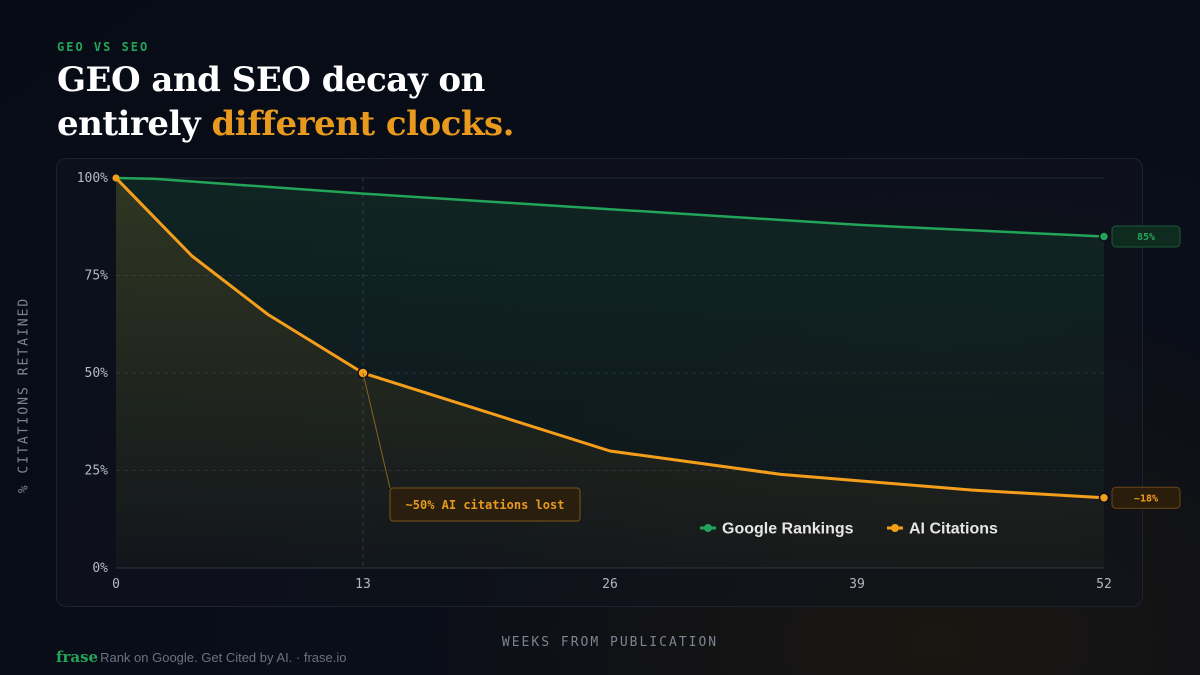 The width and height of the screenshot is (1200, 675). What do you see at coordinates (610, 584) in the screenshot?
I see `x-tick-label: 26` at bounding box center [610, 584].